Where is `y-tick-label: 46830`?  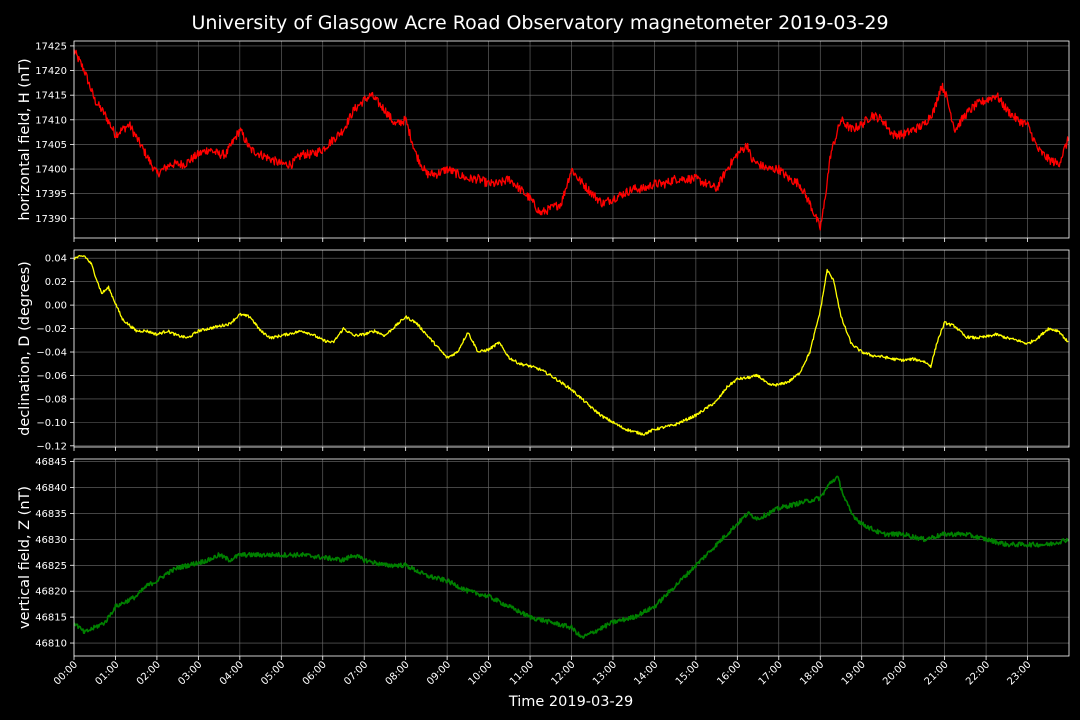
y-tick-label: 46830 is located at coordinates (51, 540).